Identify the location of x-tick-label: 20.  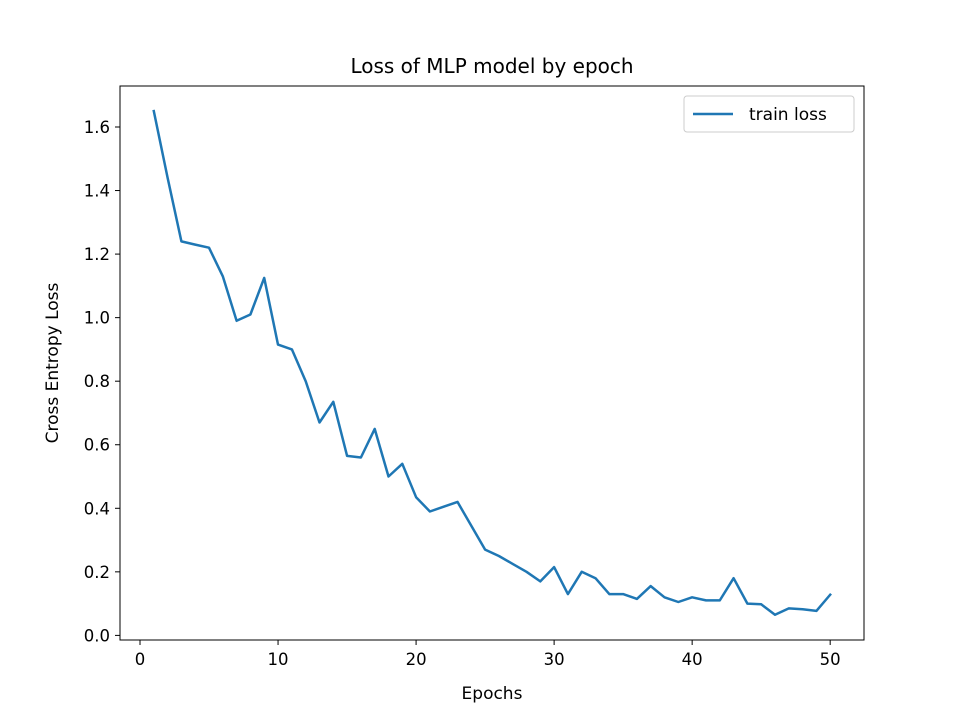
(416, 659).